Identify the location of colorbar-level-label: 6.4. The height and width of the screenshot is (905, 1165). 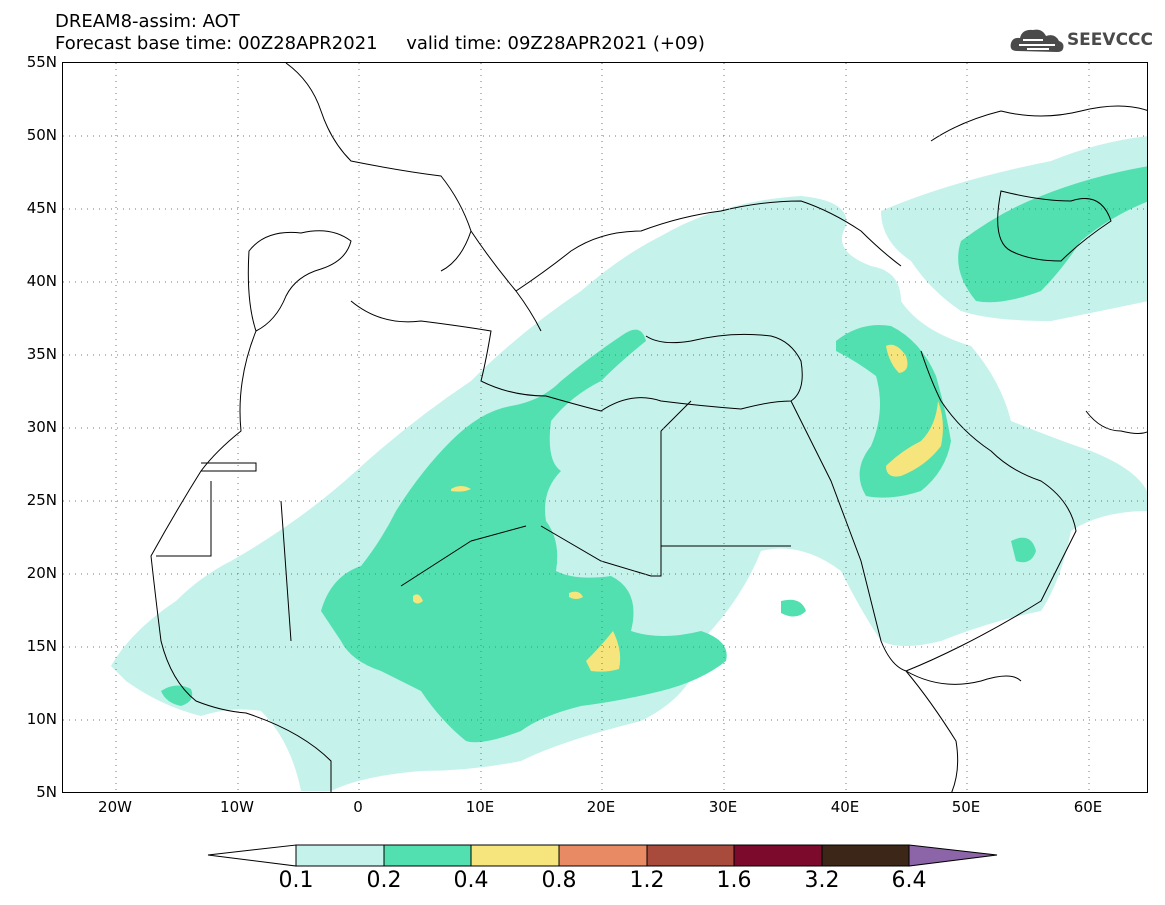
(909, 880).